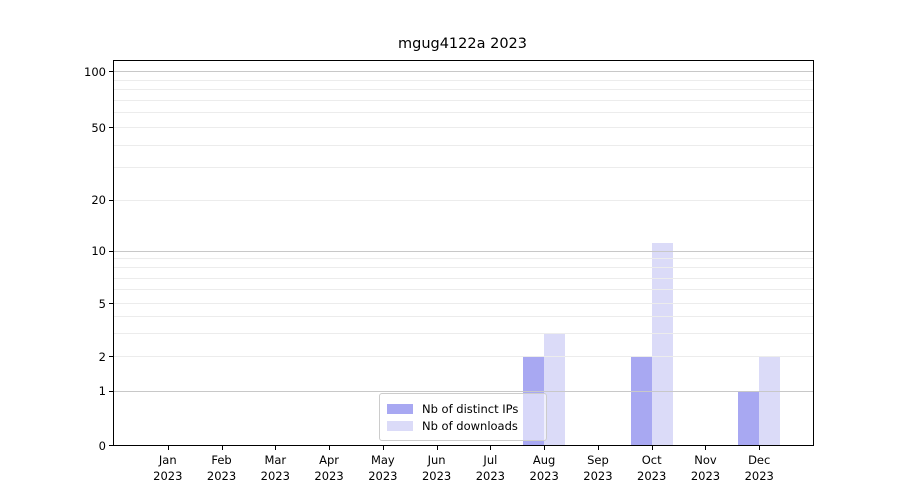 This screenshot has height=500, width=900. Describe the element at coordinates (652, 468) in the screenshot. I see `x-tick-label-oct: Oct 2023` at that location.